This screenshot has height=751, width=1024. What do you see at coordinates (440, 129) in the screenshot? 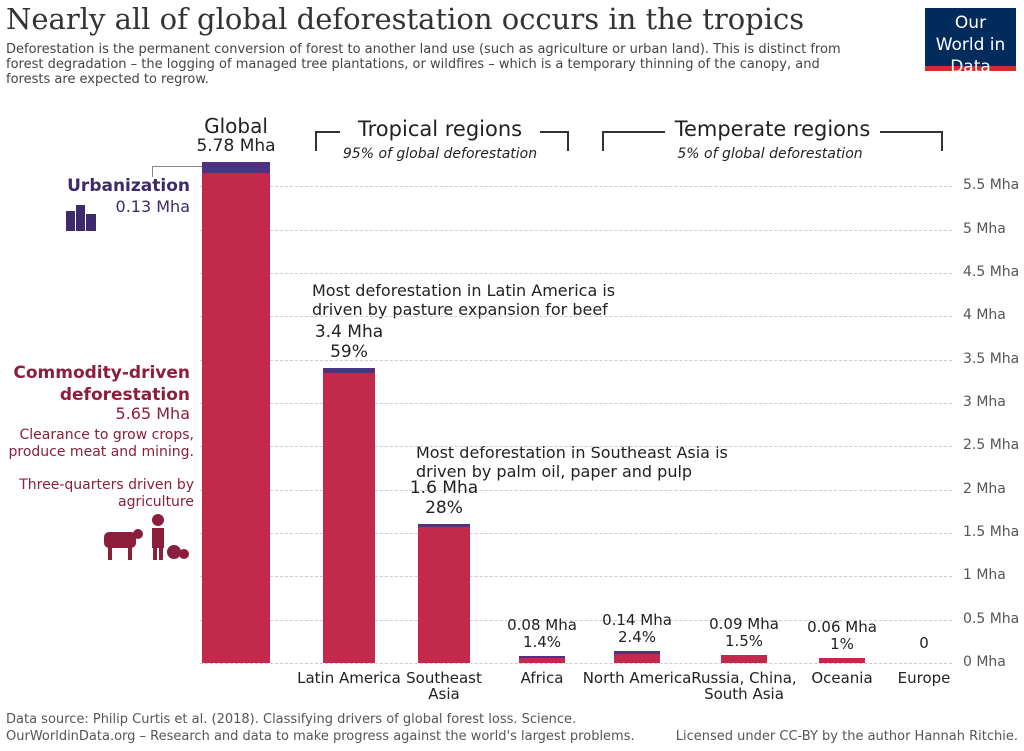
I see `group-label: Tropical regions` at bounding box center [440, 129].